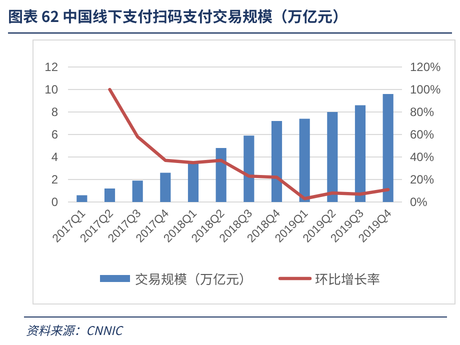  What do you see at coordinates (422, 135) in the screenshot?
I see `y2-tick-label: 60%` at bounding box center [422, 135].